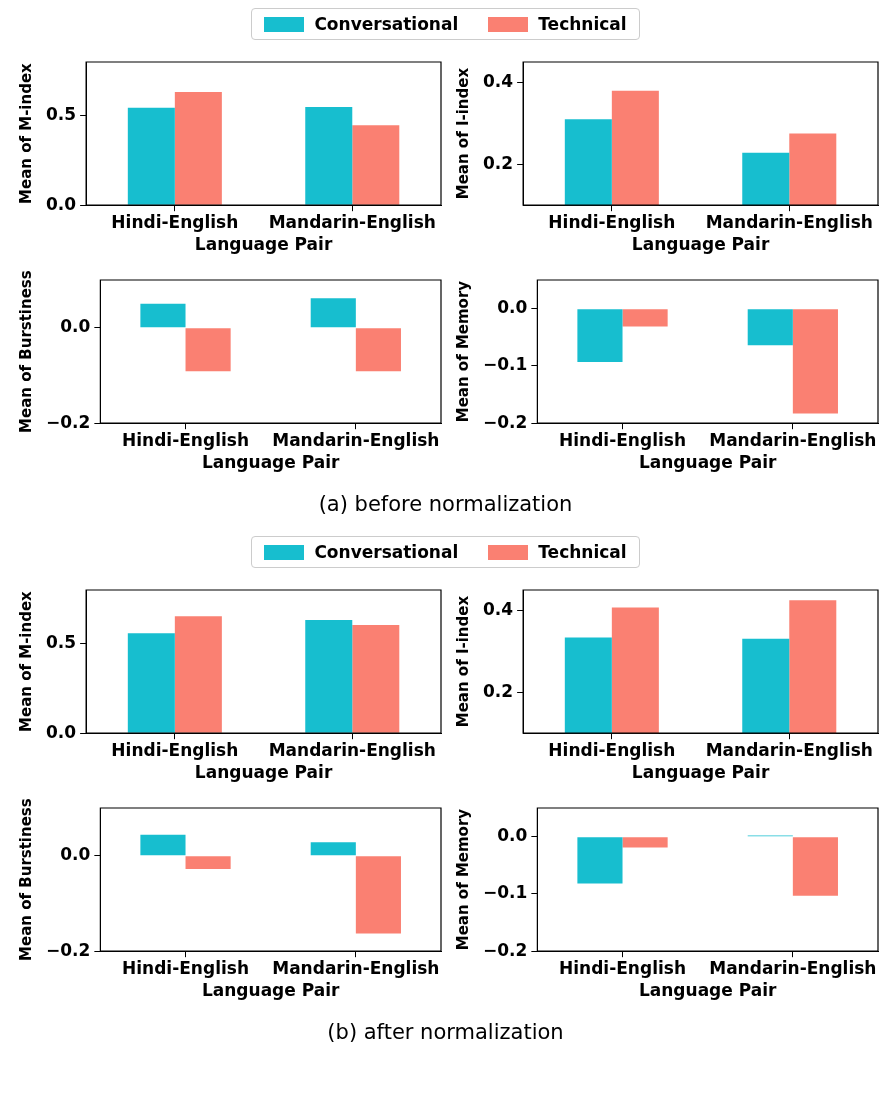  I want to click on text: (a) before normalization, so click(445, 504).